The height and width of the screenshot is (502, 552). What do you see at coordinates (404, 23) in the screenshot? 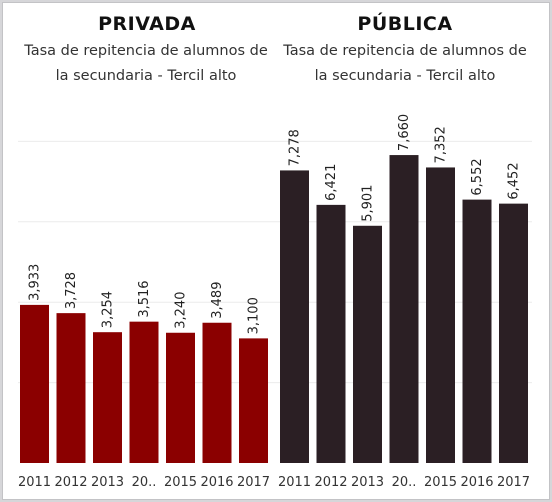
I see `publica-title: PÚBLICA` at bounding box center [404, 23].